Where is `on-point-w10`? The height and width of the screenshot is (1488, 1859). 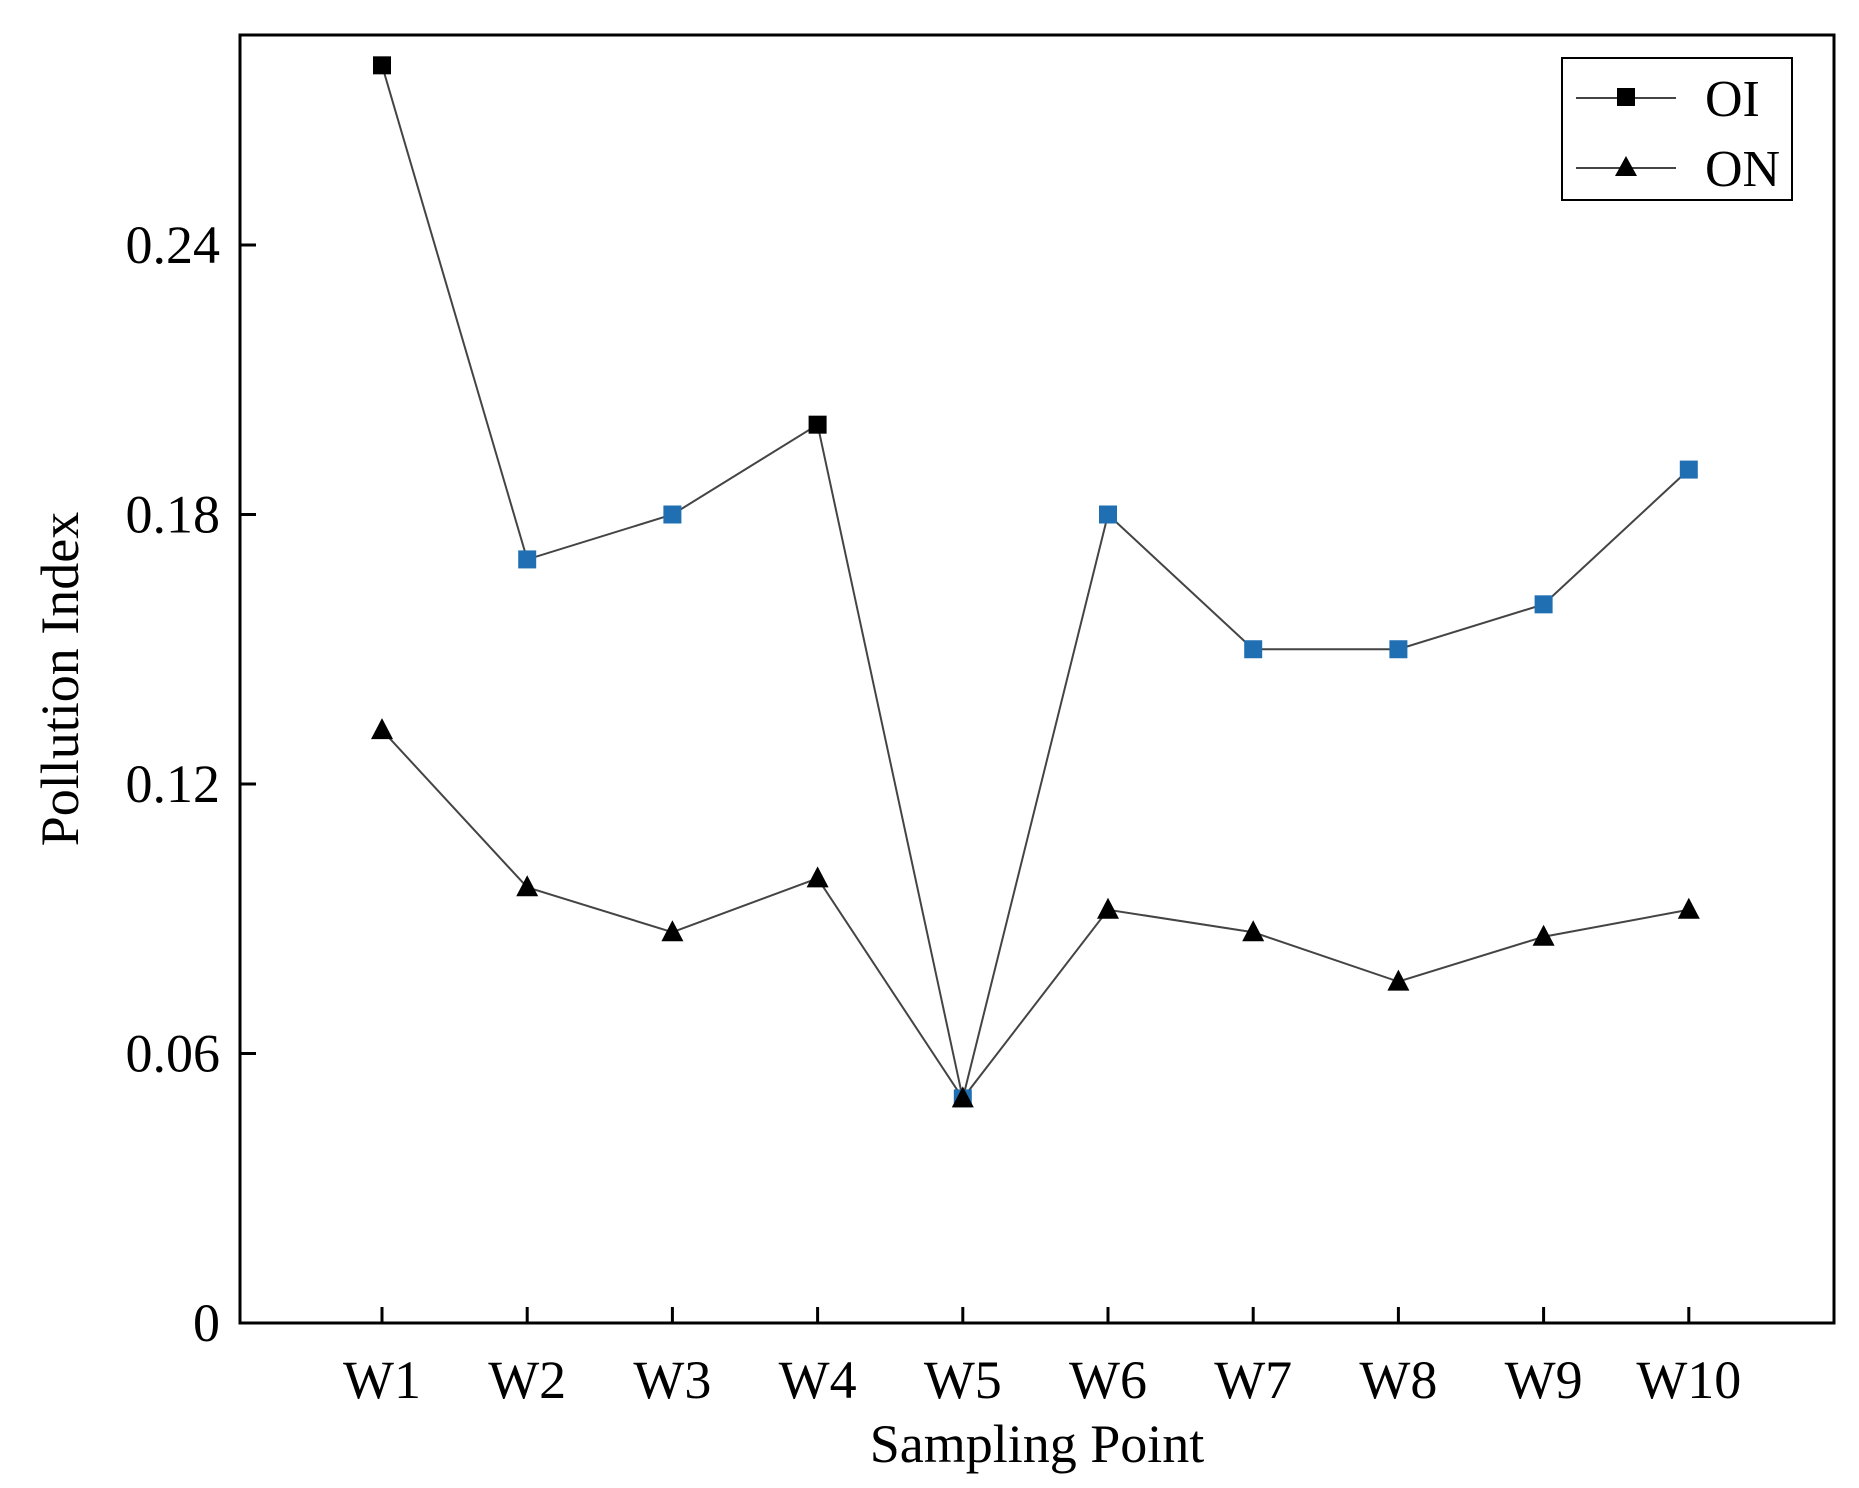
on-point-w10 is located at coordinates (1688, 908).